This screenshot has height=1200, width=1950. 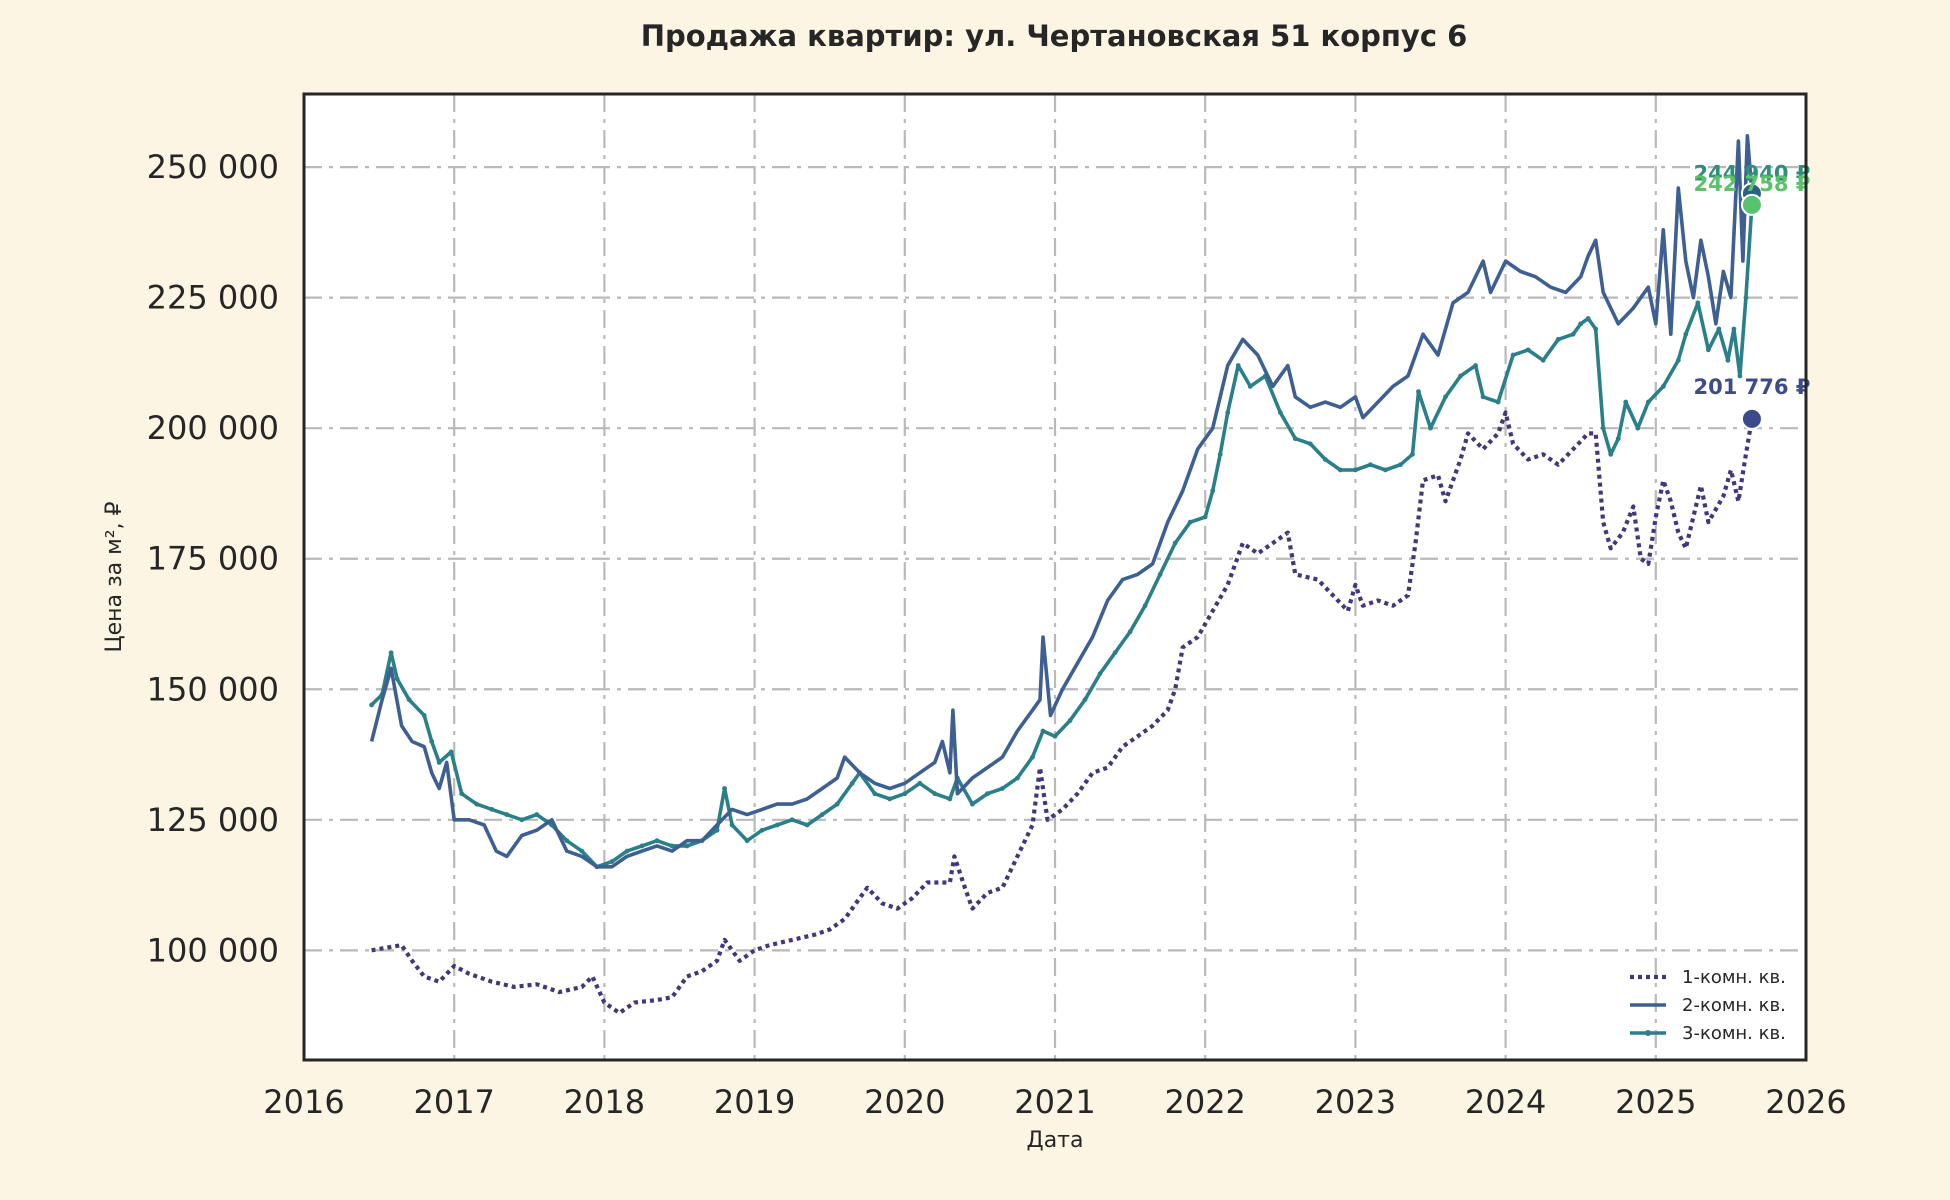 What do you see at coordinates (1655, 1102) in the screenshot?
I see `x-tick-label: 2025` at bounding box center [1655, 1102].